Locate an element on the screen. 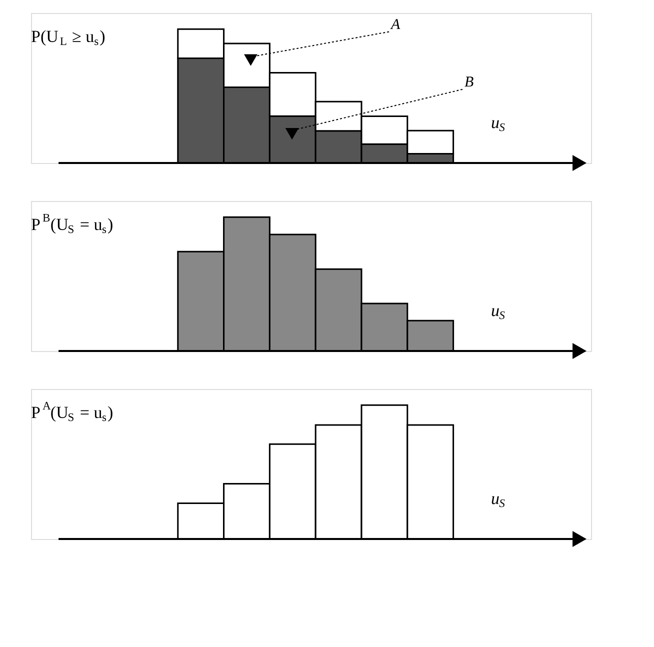  text: B is located at coordinates (469, 82).